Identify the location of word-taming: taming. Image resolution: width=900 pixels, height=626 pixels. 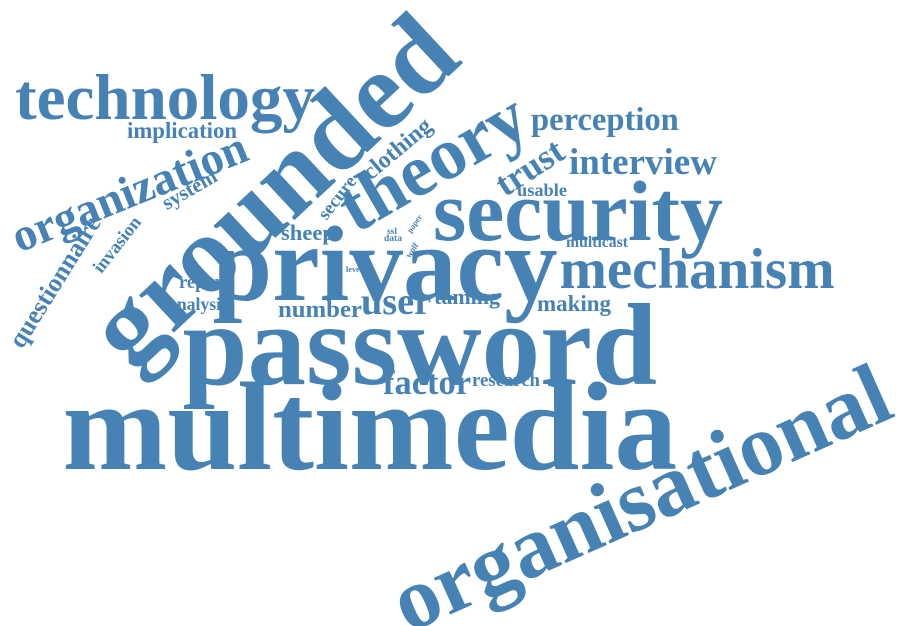
(467, 296).